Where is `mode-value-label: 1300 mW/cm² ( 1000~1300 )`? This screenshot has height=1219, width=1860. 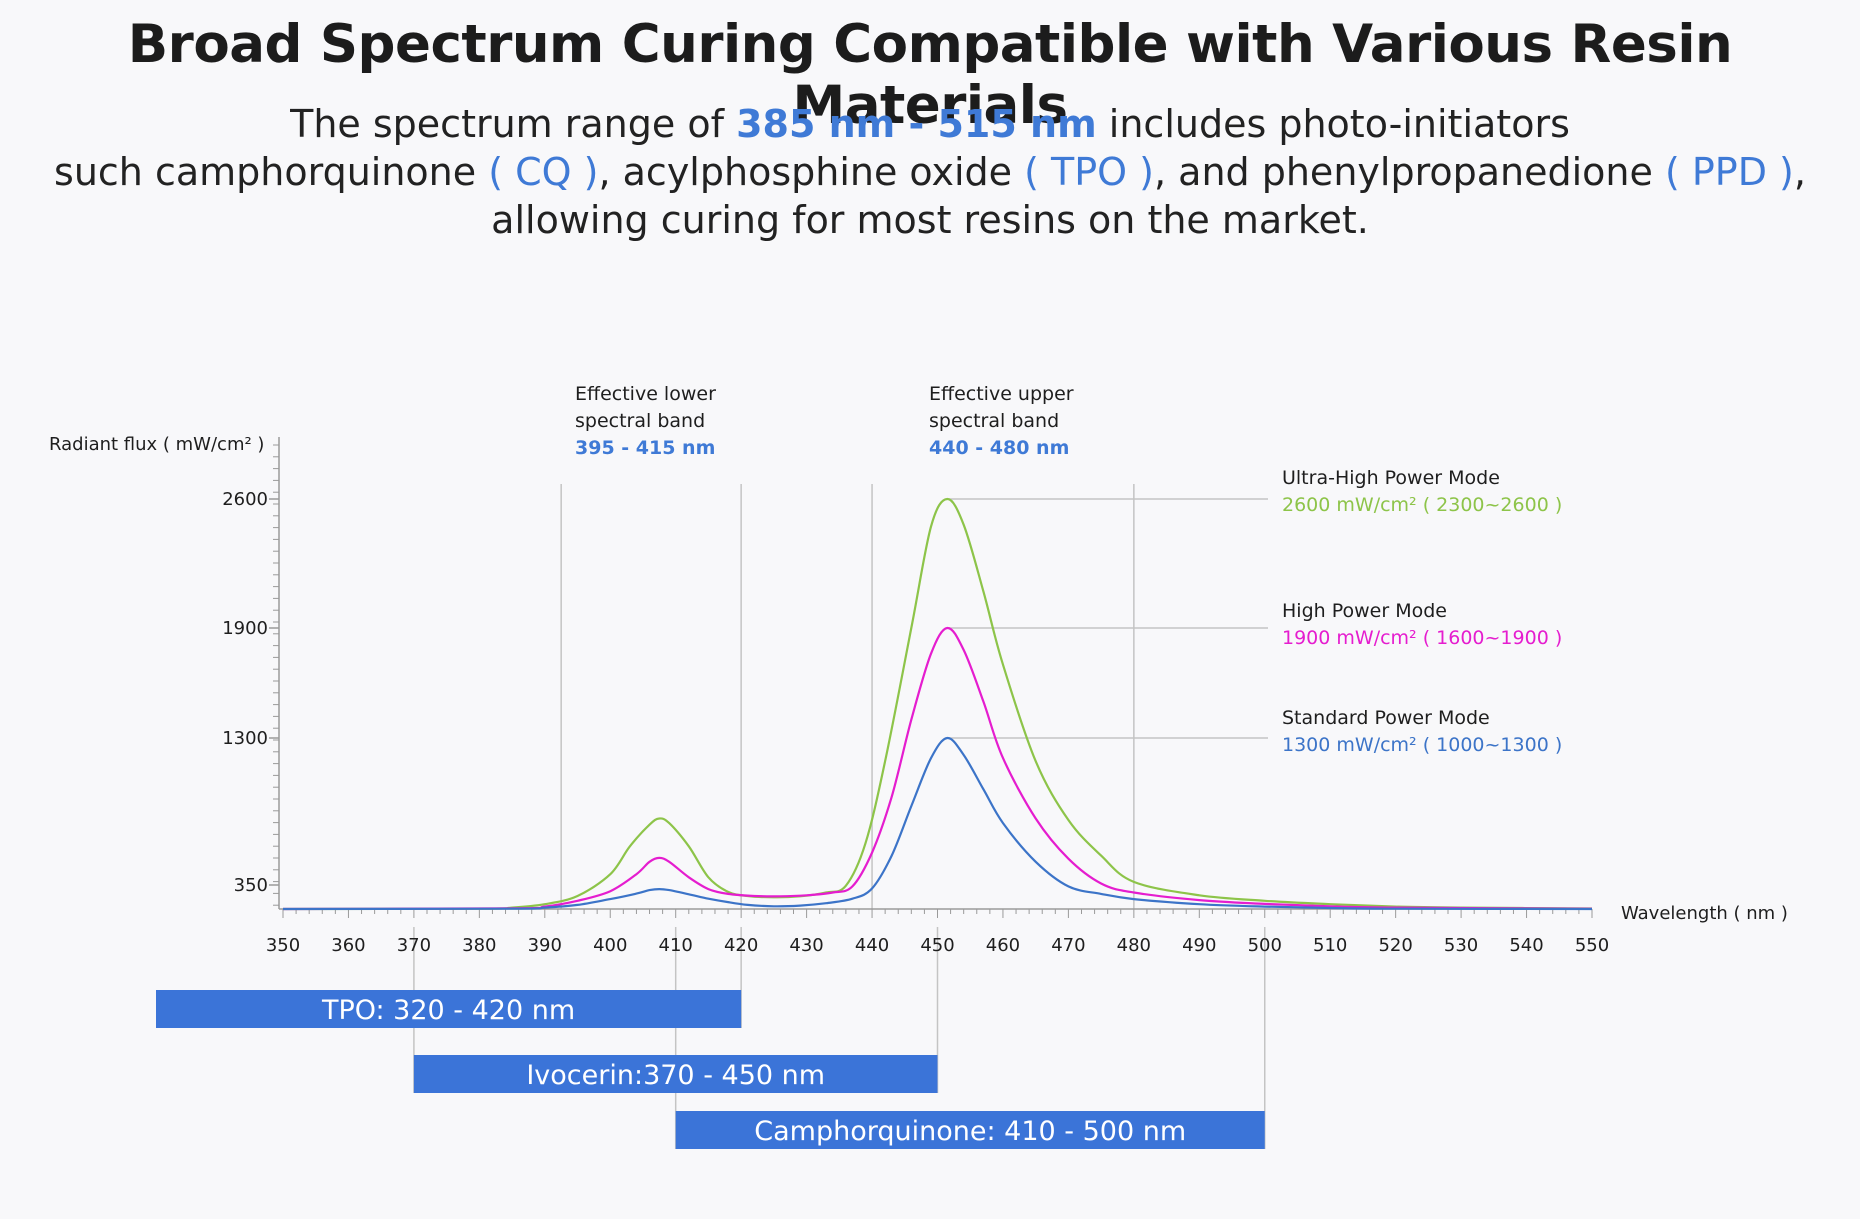
mode-value-label: 1300 mW/cm² ( 1000~1300 ) is located at coordinates (1422, 745).